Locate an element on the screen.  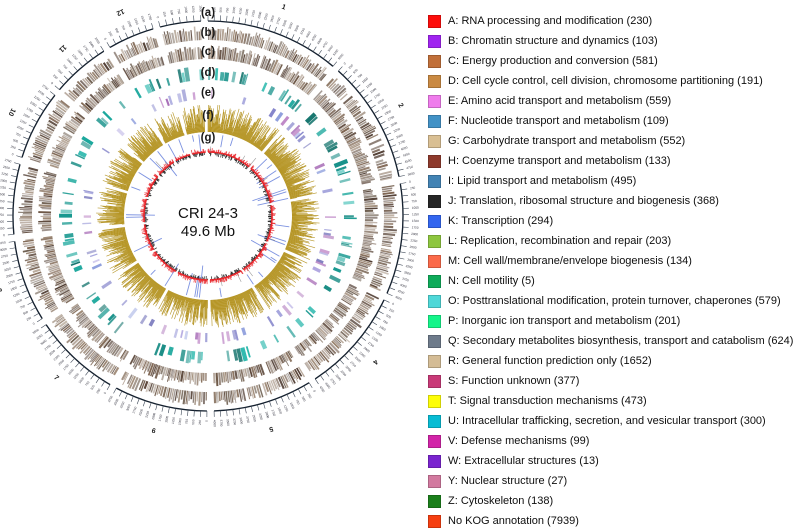
legend-item-y: Y: Nuclear structure (27) is located at coordinates (613, 481).